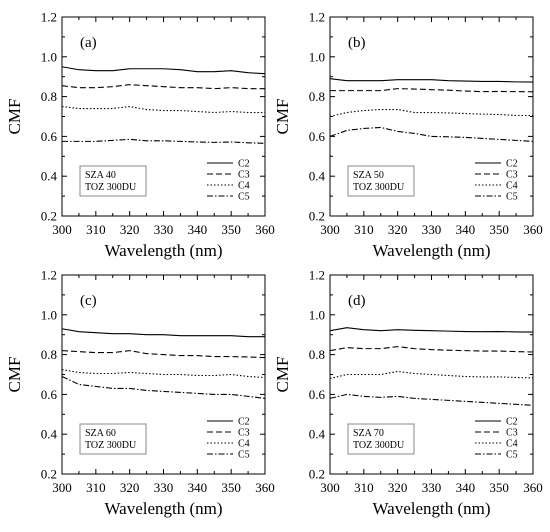 This screenshot has height=532, width=550. Describe the element at coordinates (88, 301) in the screenshot. I see `panel-label: (c)` at that location.